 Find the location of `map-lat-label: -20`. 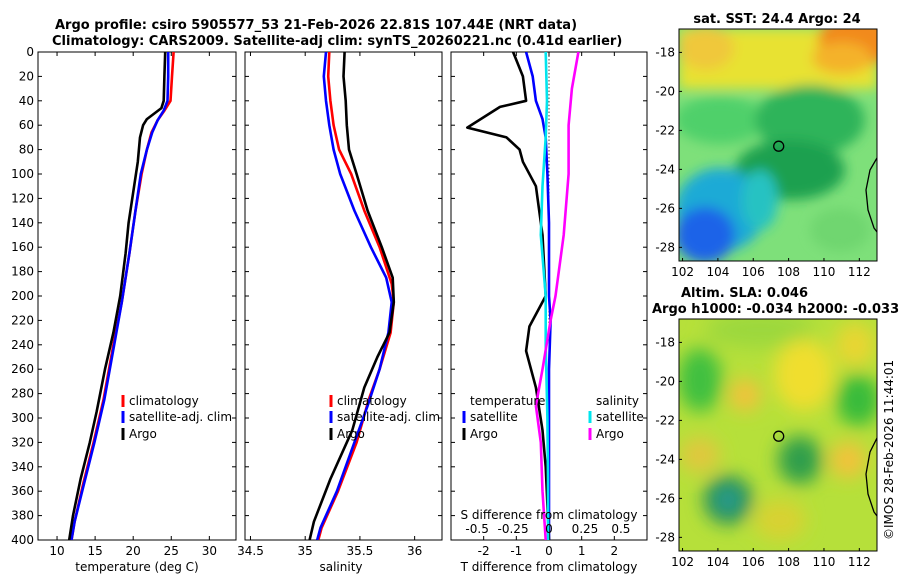

map-lat-label: -20 is located at coordinates (665, 91).